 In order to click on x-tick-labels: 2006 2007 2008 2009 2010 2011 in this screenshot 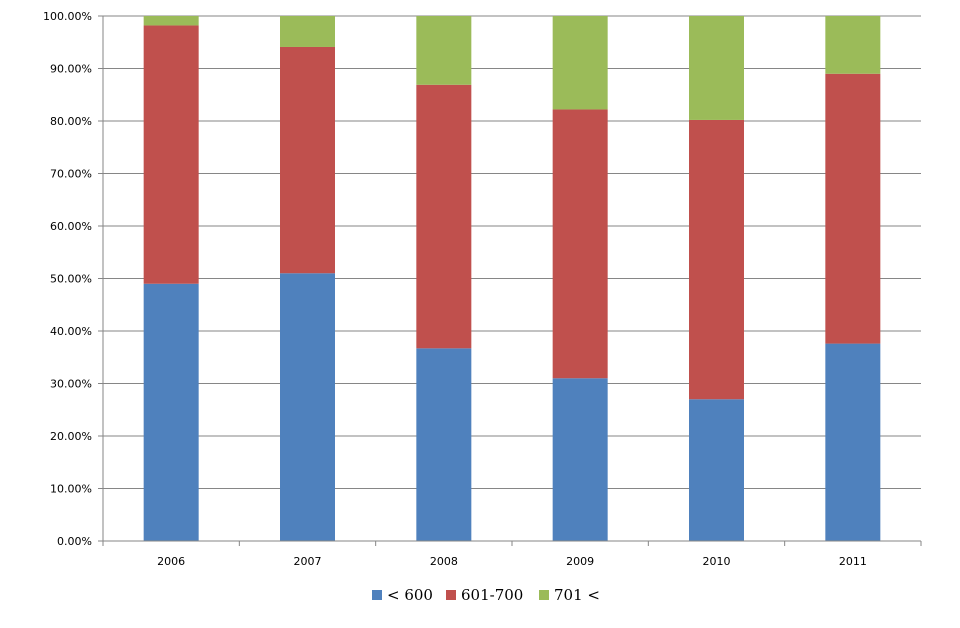, I will do `click(512, 561)`.